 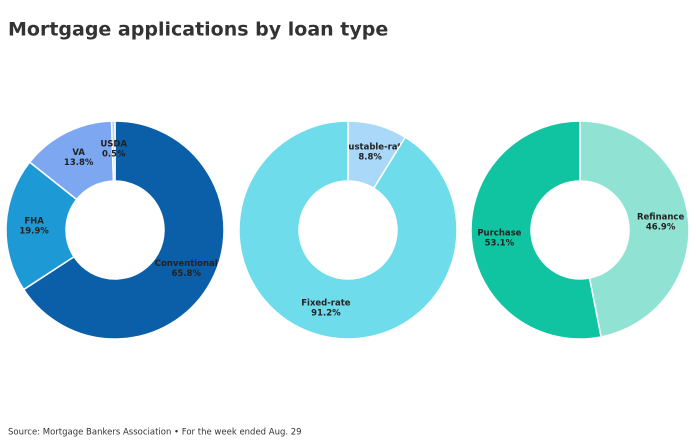 I want to click on slice-label: VA, so click(x=78, y=153).